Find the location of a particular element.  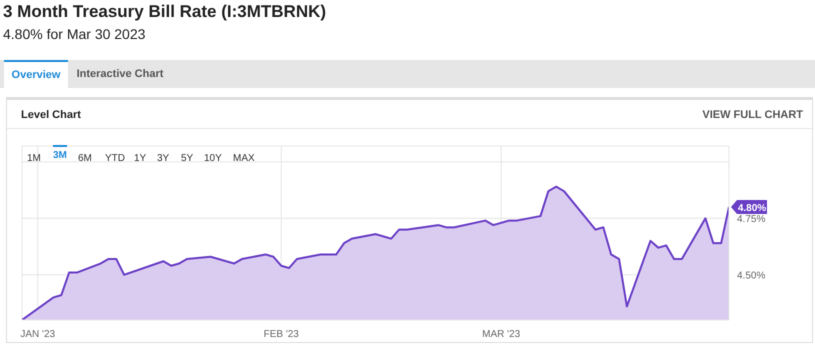

annotation: 1Y is located at coordinates (140, 158).